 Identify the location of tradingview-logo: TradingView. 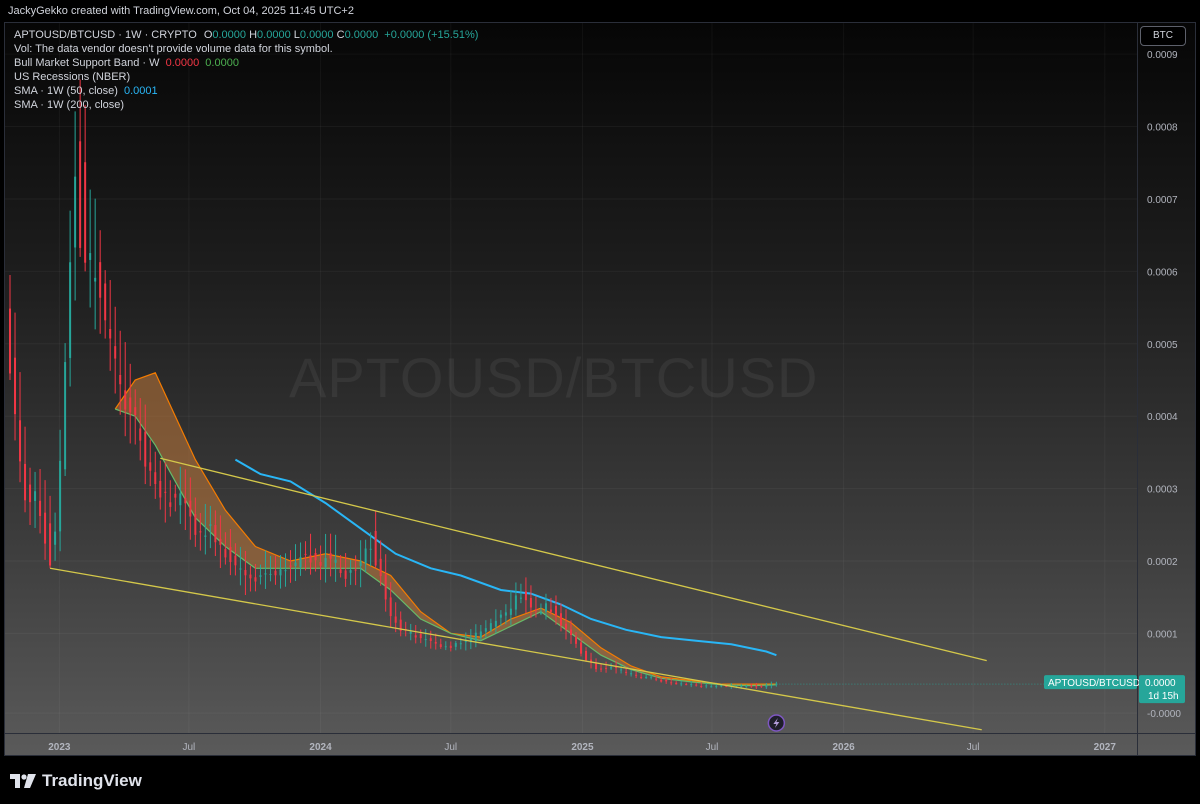
(76, 780).